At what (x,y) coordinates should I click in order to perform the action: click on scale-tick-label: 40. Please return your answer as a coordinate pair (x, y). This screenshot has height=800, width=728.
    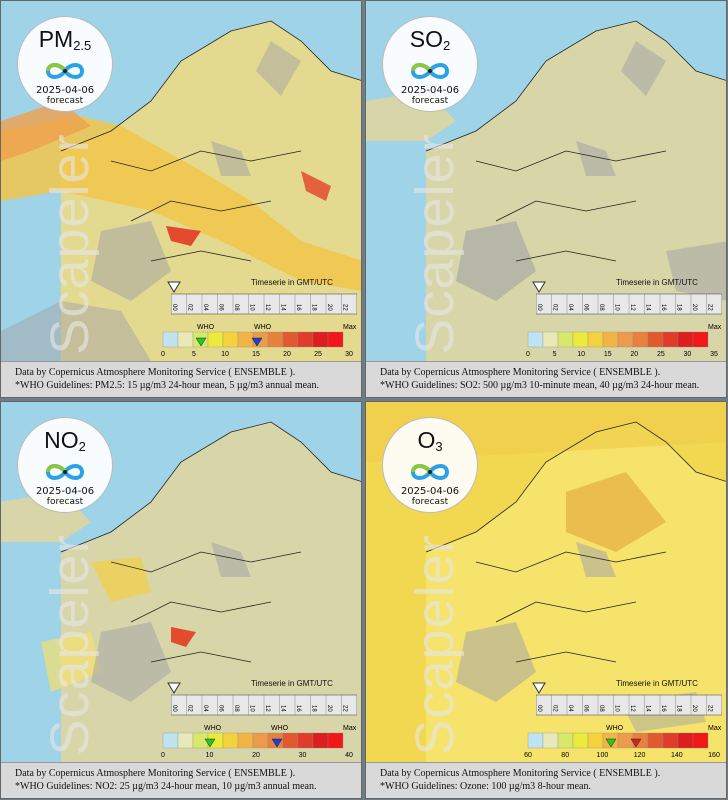
    Looking at the image, I should click on (349, 755).